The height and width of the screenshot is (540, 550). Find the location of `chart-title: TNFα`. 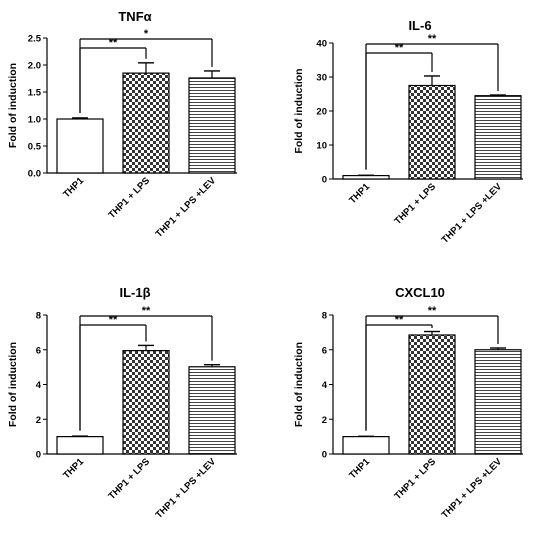

chart-title: TNFα is located at coordinates (134, 16).